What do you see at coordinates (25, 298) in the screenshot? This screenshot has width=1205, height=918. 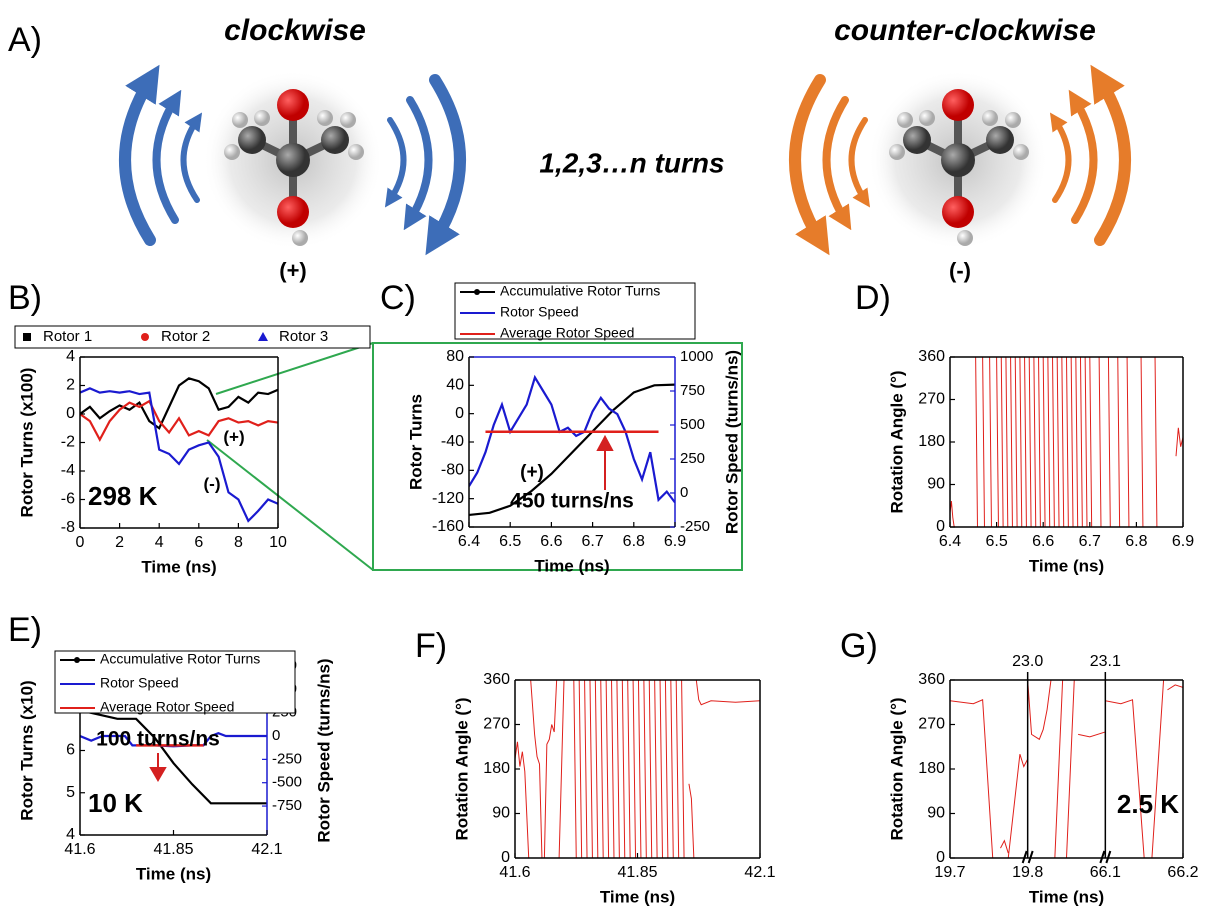 I see `panel-label: B)` at bounding box center [25, 298].